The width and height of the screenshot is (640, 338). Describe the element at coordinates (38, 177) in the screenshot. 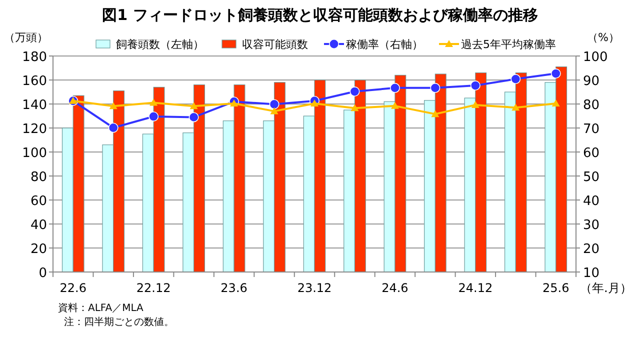

I see `y-tick-label: 80` at that location.